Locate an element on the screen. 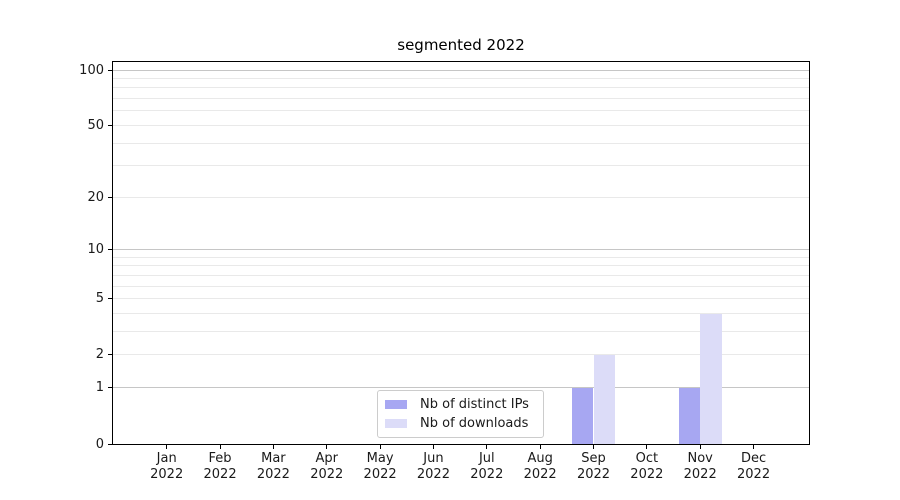  x-tick-label: Apr 2022 is located at coordinates (327, 466).